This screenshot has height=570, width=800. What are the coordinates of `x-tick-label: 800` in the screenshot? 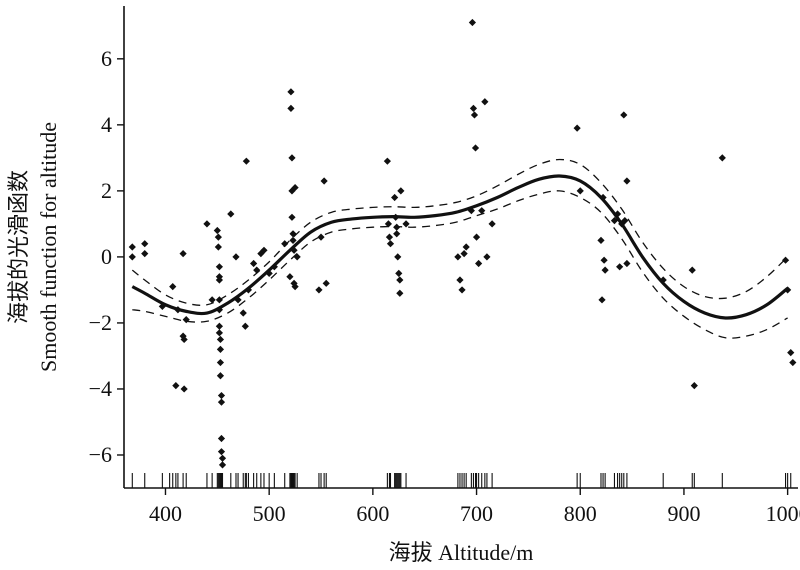 It's located at (580, 513).